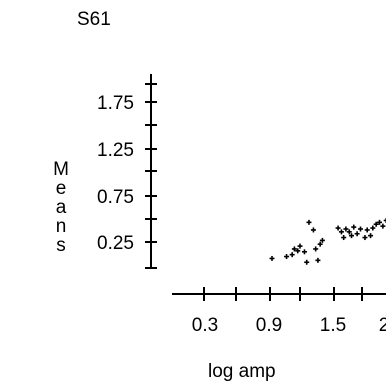 The width and height of the screenshot is (386, 391). Describe the element at coordinates (115, 103) in the screenshot. I see `y-tick-label: 1.75` at that location.